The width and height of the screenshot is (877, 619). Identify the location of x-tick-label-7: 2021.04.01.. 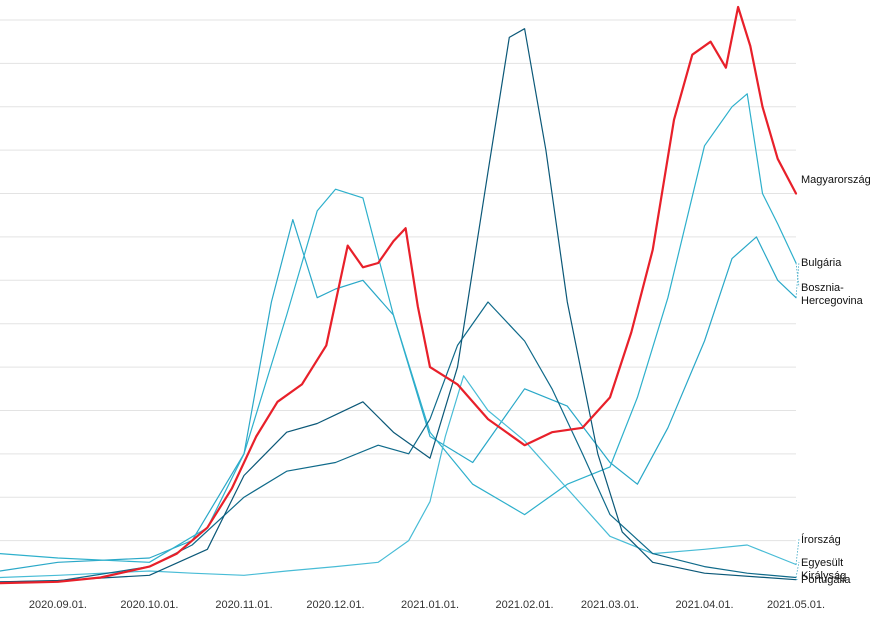
(704, 605).